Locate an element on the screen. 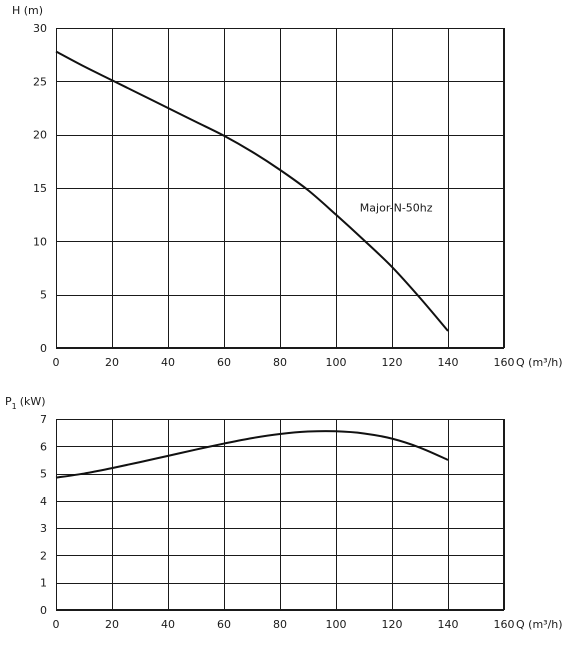 The image size is (580, 651). power-y-tick-label: 6 is located at coordinates (43, 446).